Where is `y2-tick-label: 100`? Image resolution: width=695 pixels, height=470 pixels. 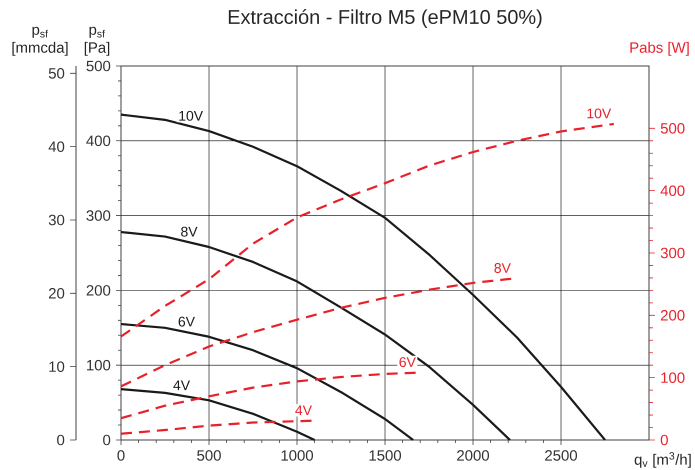 y2-tick-label: 100 is located at coordinates (673, 377).